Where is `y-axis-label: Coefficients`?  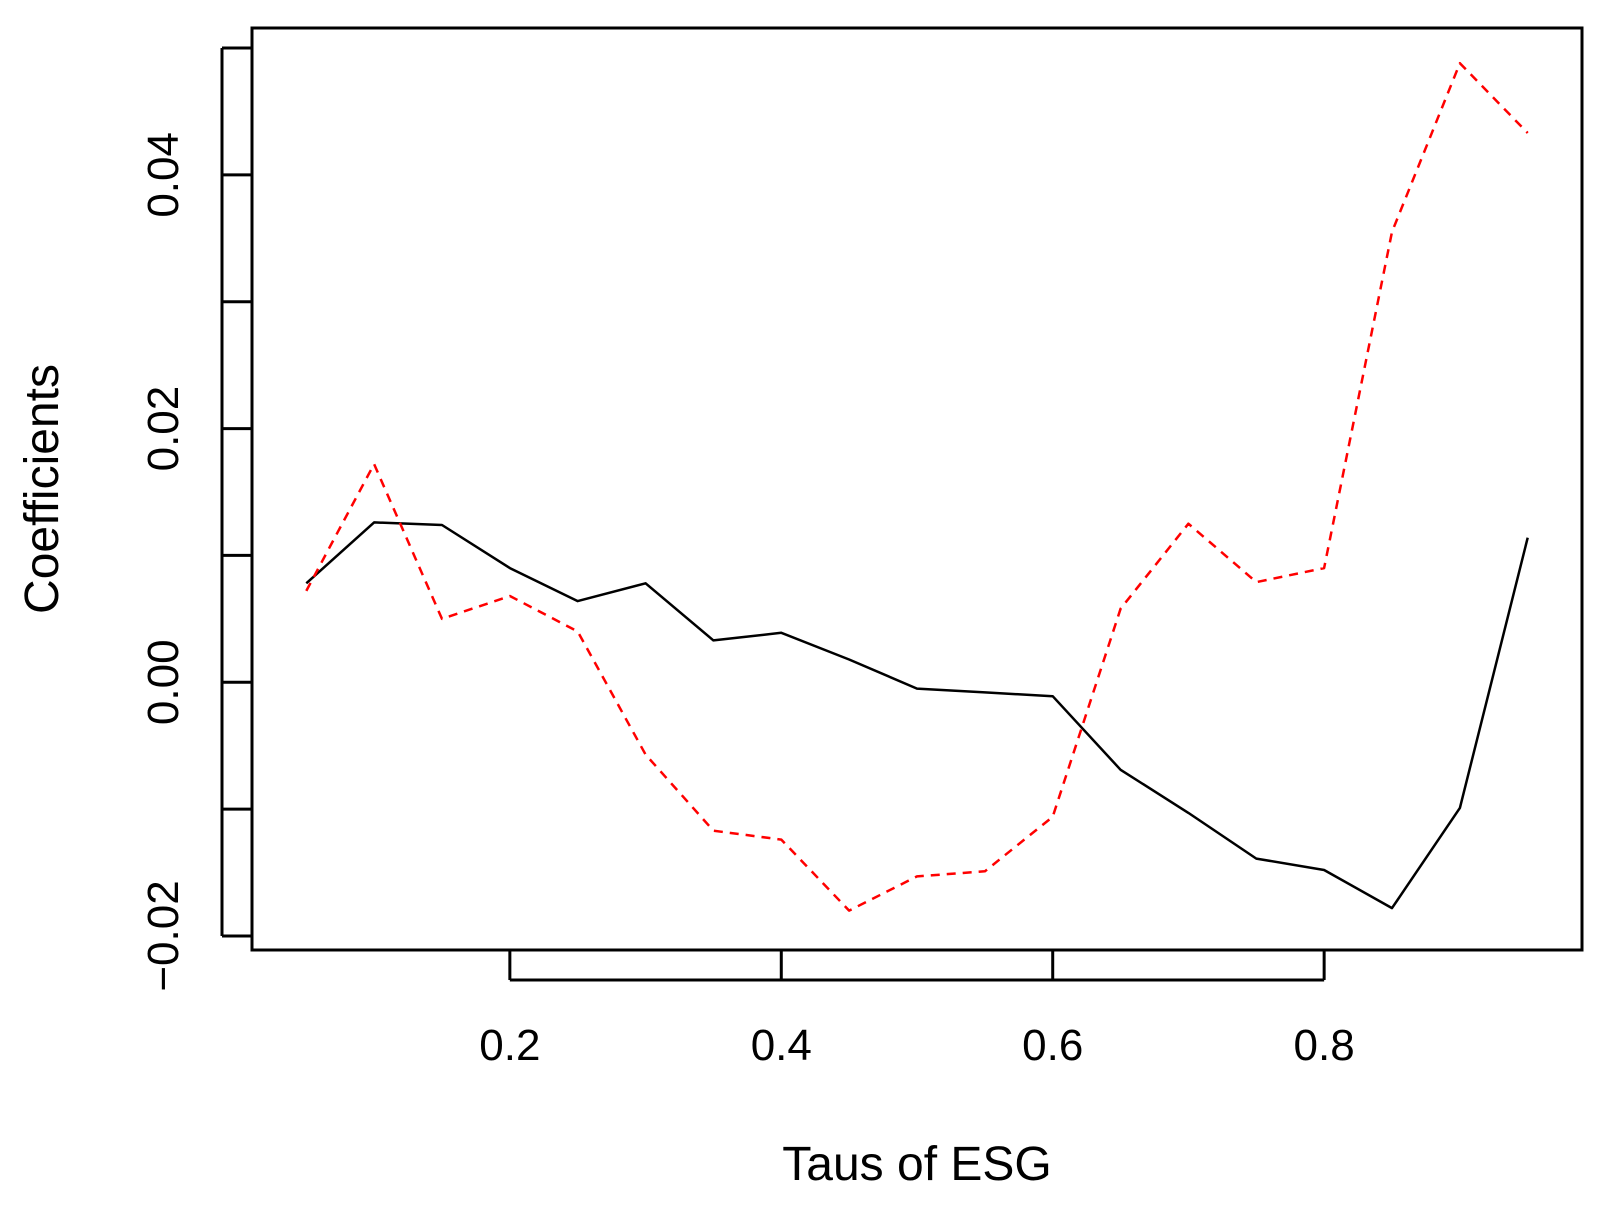
y-axis-label: Coefficients is located at coordinates (42, 489).